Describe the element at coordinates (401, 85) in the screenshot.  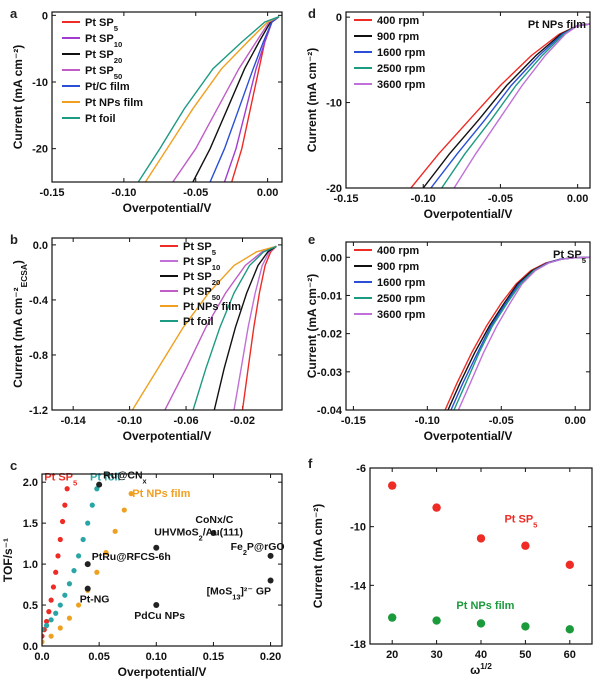
I see `legend-label: 3600 rpm` at that location.